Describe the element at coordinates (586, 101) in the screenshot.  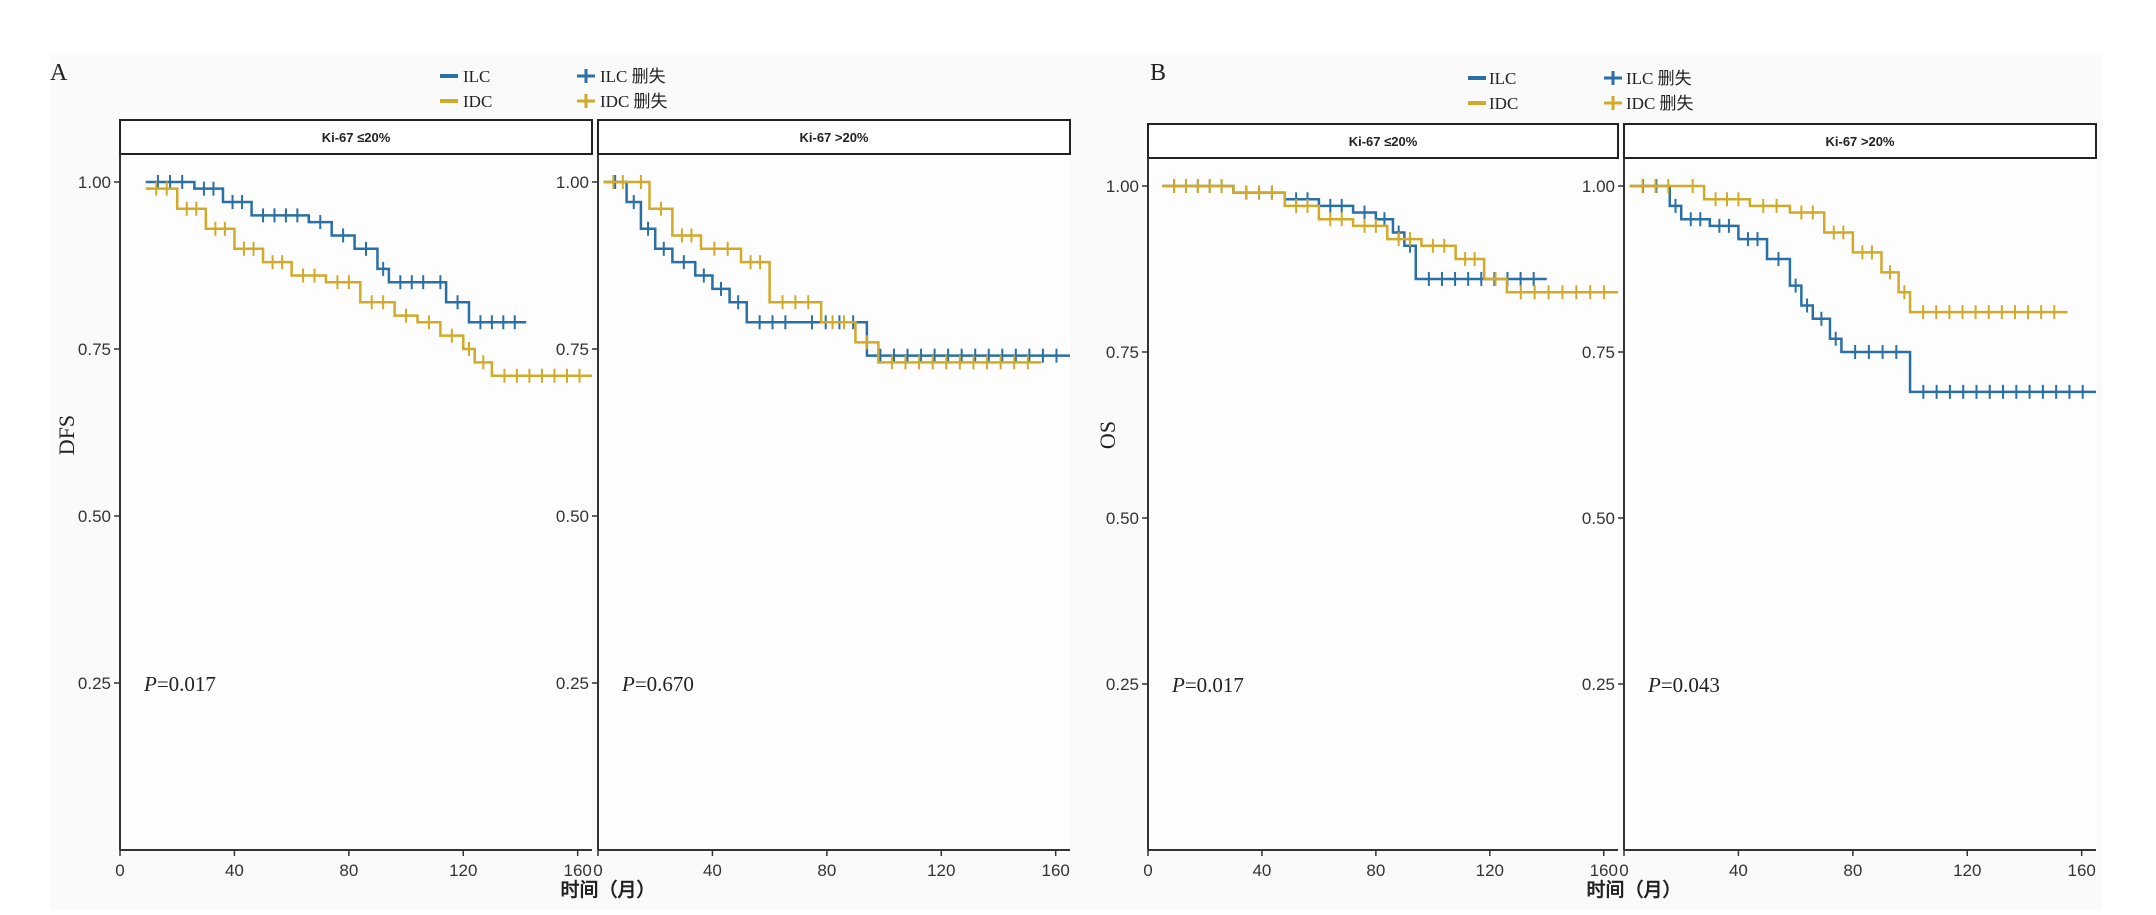
I see `legend-idc-censor-marker-a` at that location.